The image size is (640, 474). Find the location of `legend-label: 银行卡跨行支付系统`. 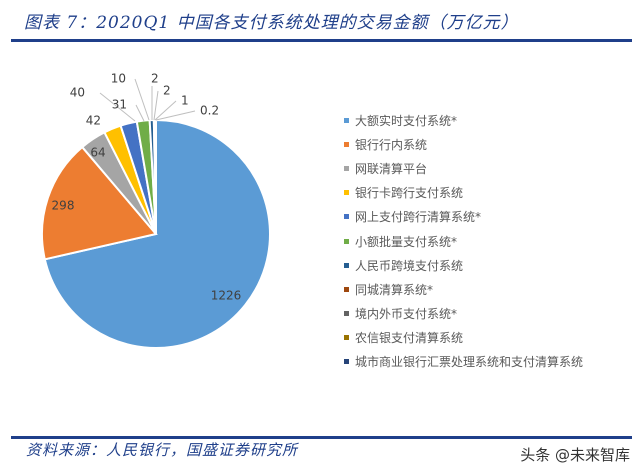

legend-label: 银行卡跨行支付系统 is located at coordinates (409, 193).